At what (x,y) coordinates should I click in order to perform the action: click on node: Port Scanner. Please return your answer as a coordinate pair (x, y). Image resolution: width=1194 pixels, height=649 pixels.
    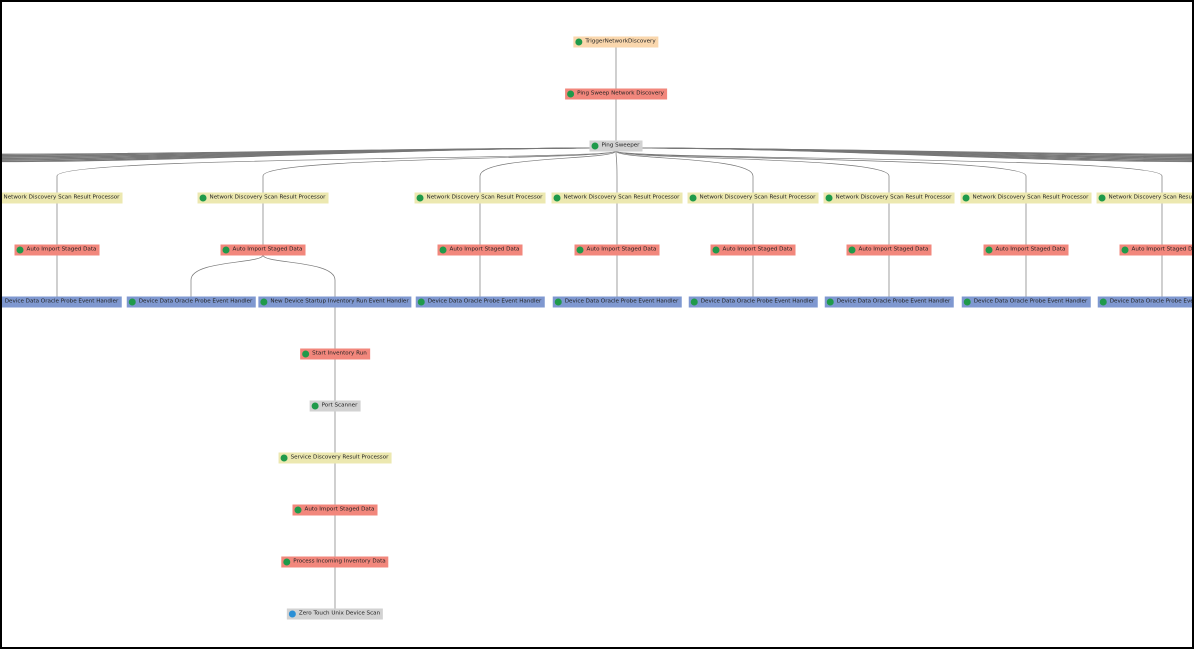
    Looking at the image, I should click on (335, 406).